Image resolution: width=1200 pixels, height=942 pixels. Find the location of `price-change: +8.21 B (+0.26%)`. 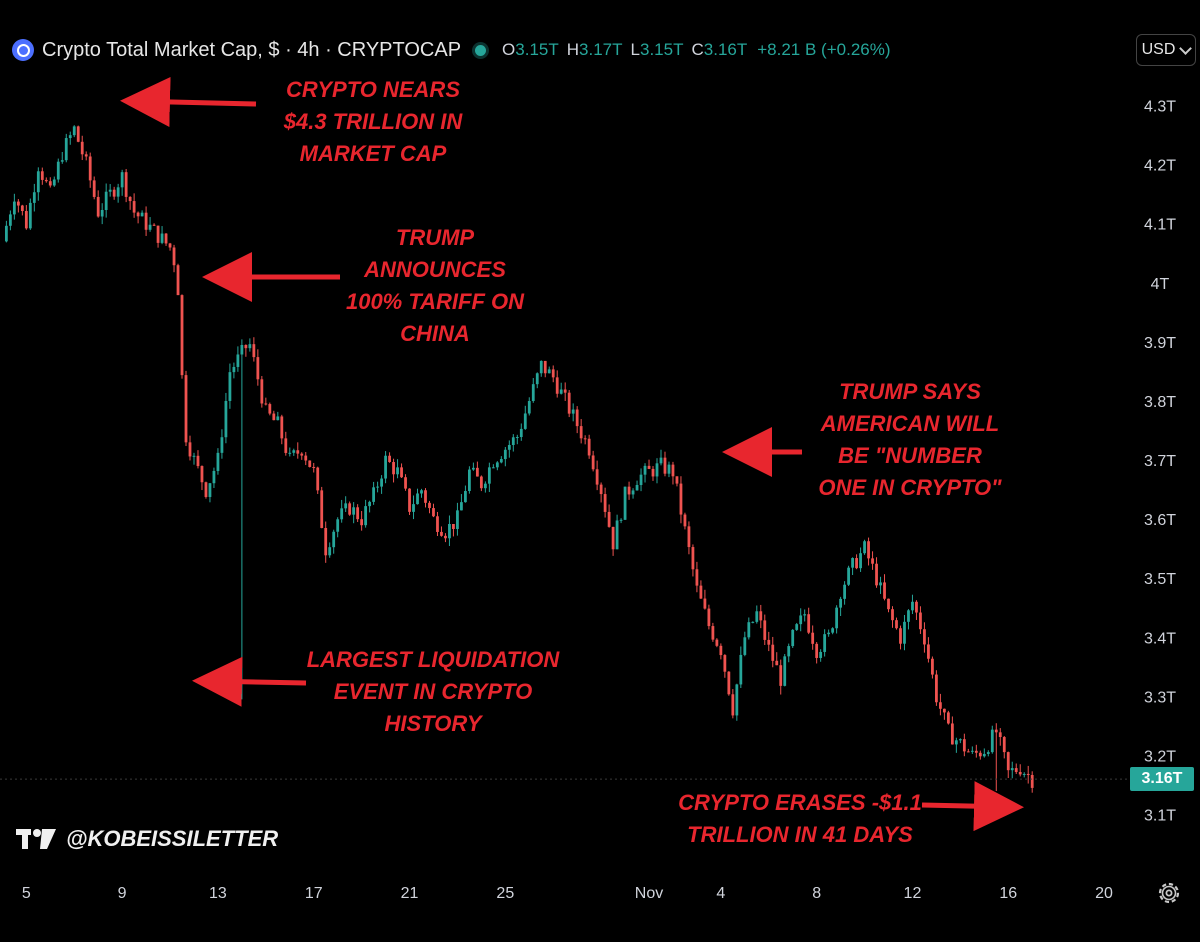

price-change: +8.21 B (+0.26%) is located at coordinates (824, 49).